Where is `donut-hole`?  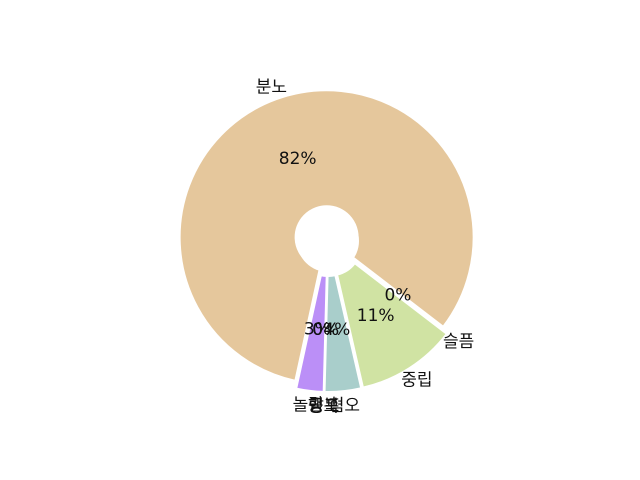
donut-hole is located at coordinates (328, 241).